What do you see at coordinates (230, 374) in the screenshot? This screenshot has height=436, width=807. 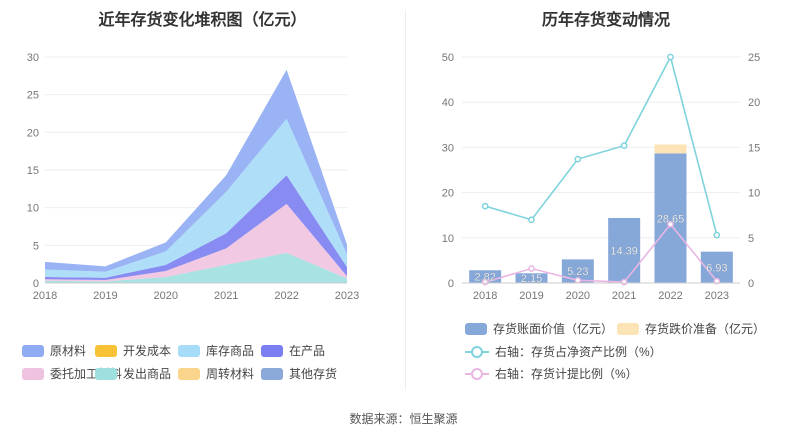 I see `legend-label: 周转材料` at bounding box center [230, 374].